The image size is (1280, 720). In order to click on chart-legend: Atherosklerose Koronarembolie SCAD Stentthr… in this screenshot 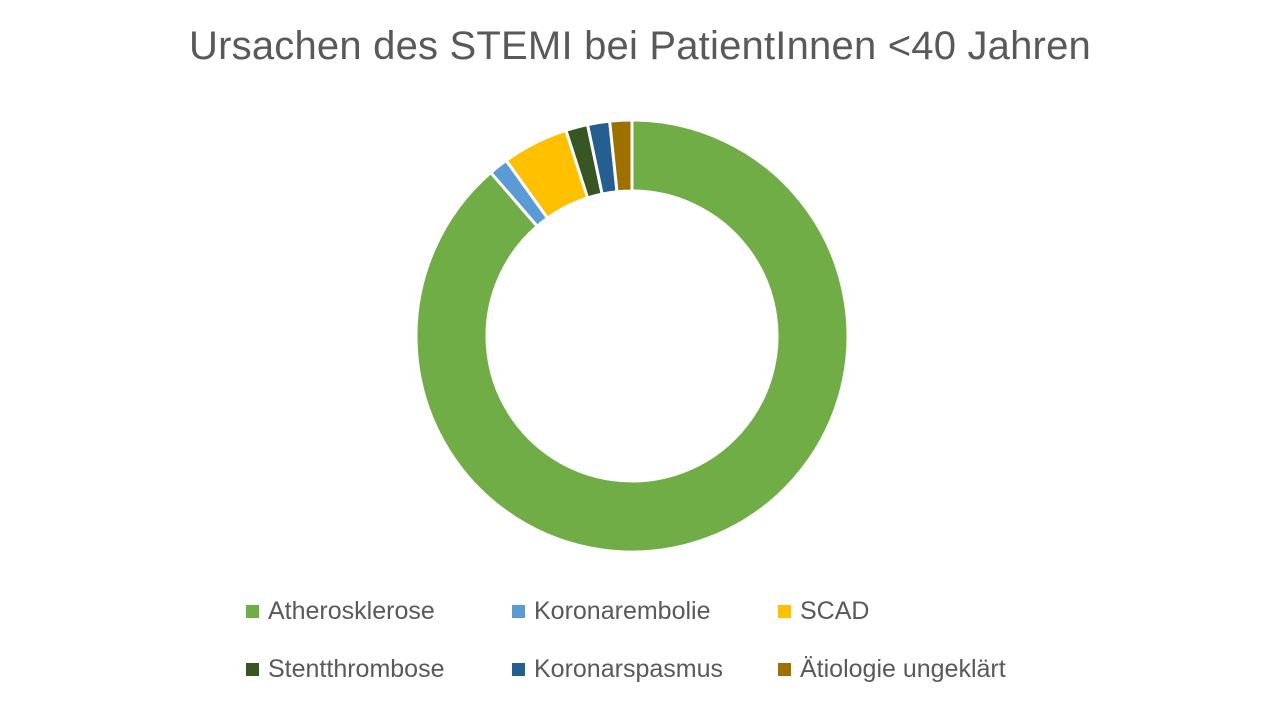, I will do `click(656, 639)`.